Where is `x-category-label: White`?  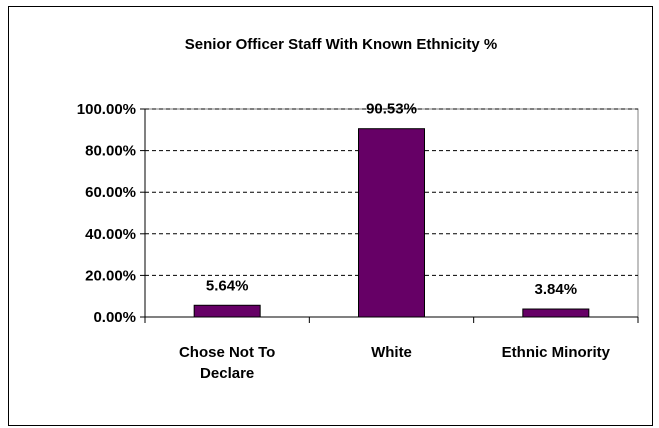 x-category-label: White is located at coordinates (391, 352).